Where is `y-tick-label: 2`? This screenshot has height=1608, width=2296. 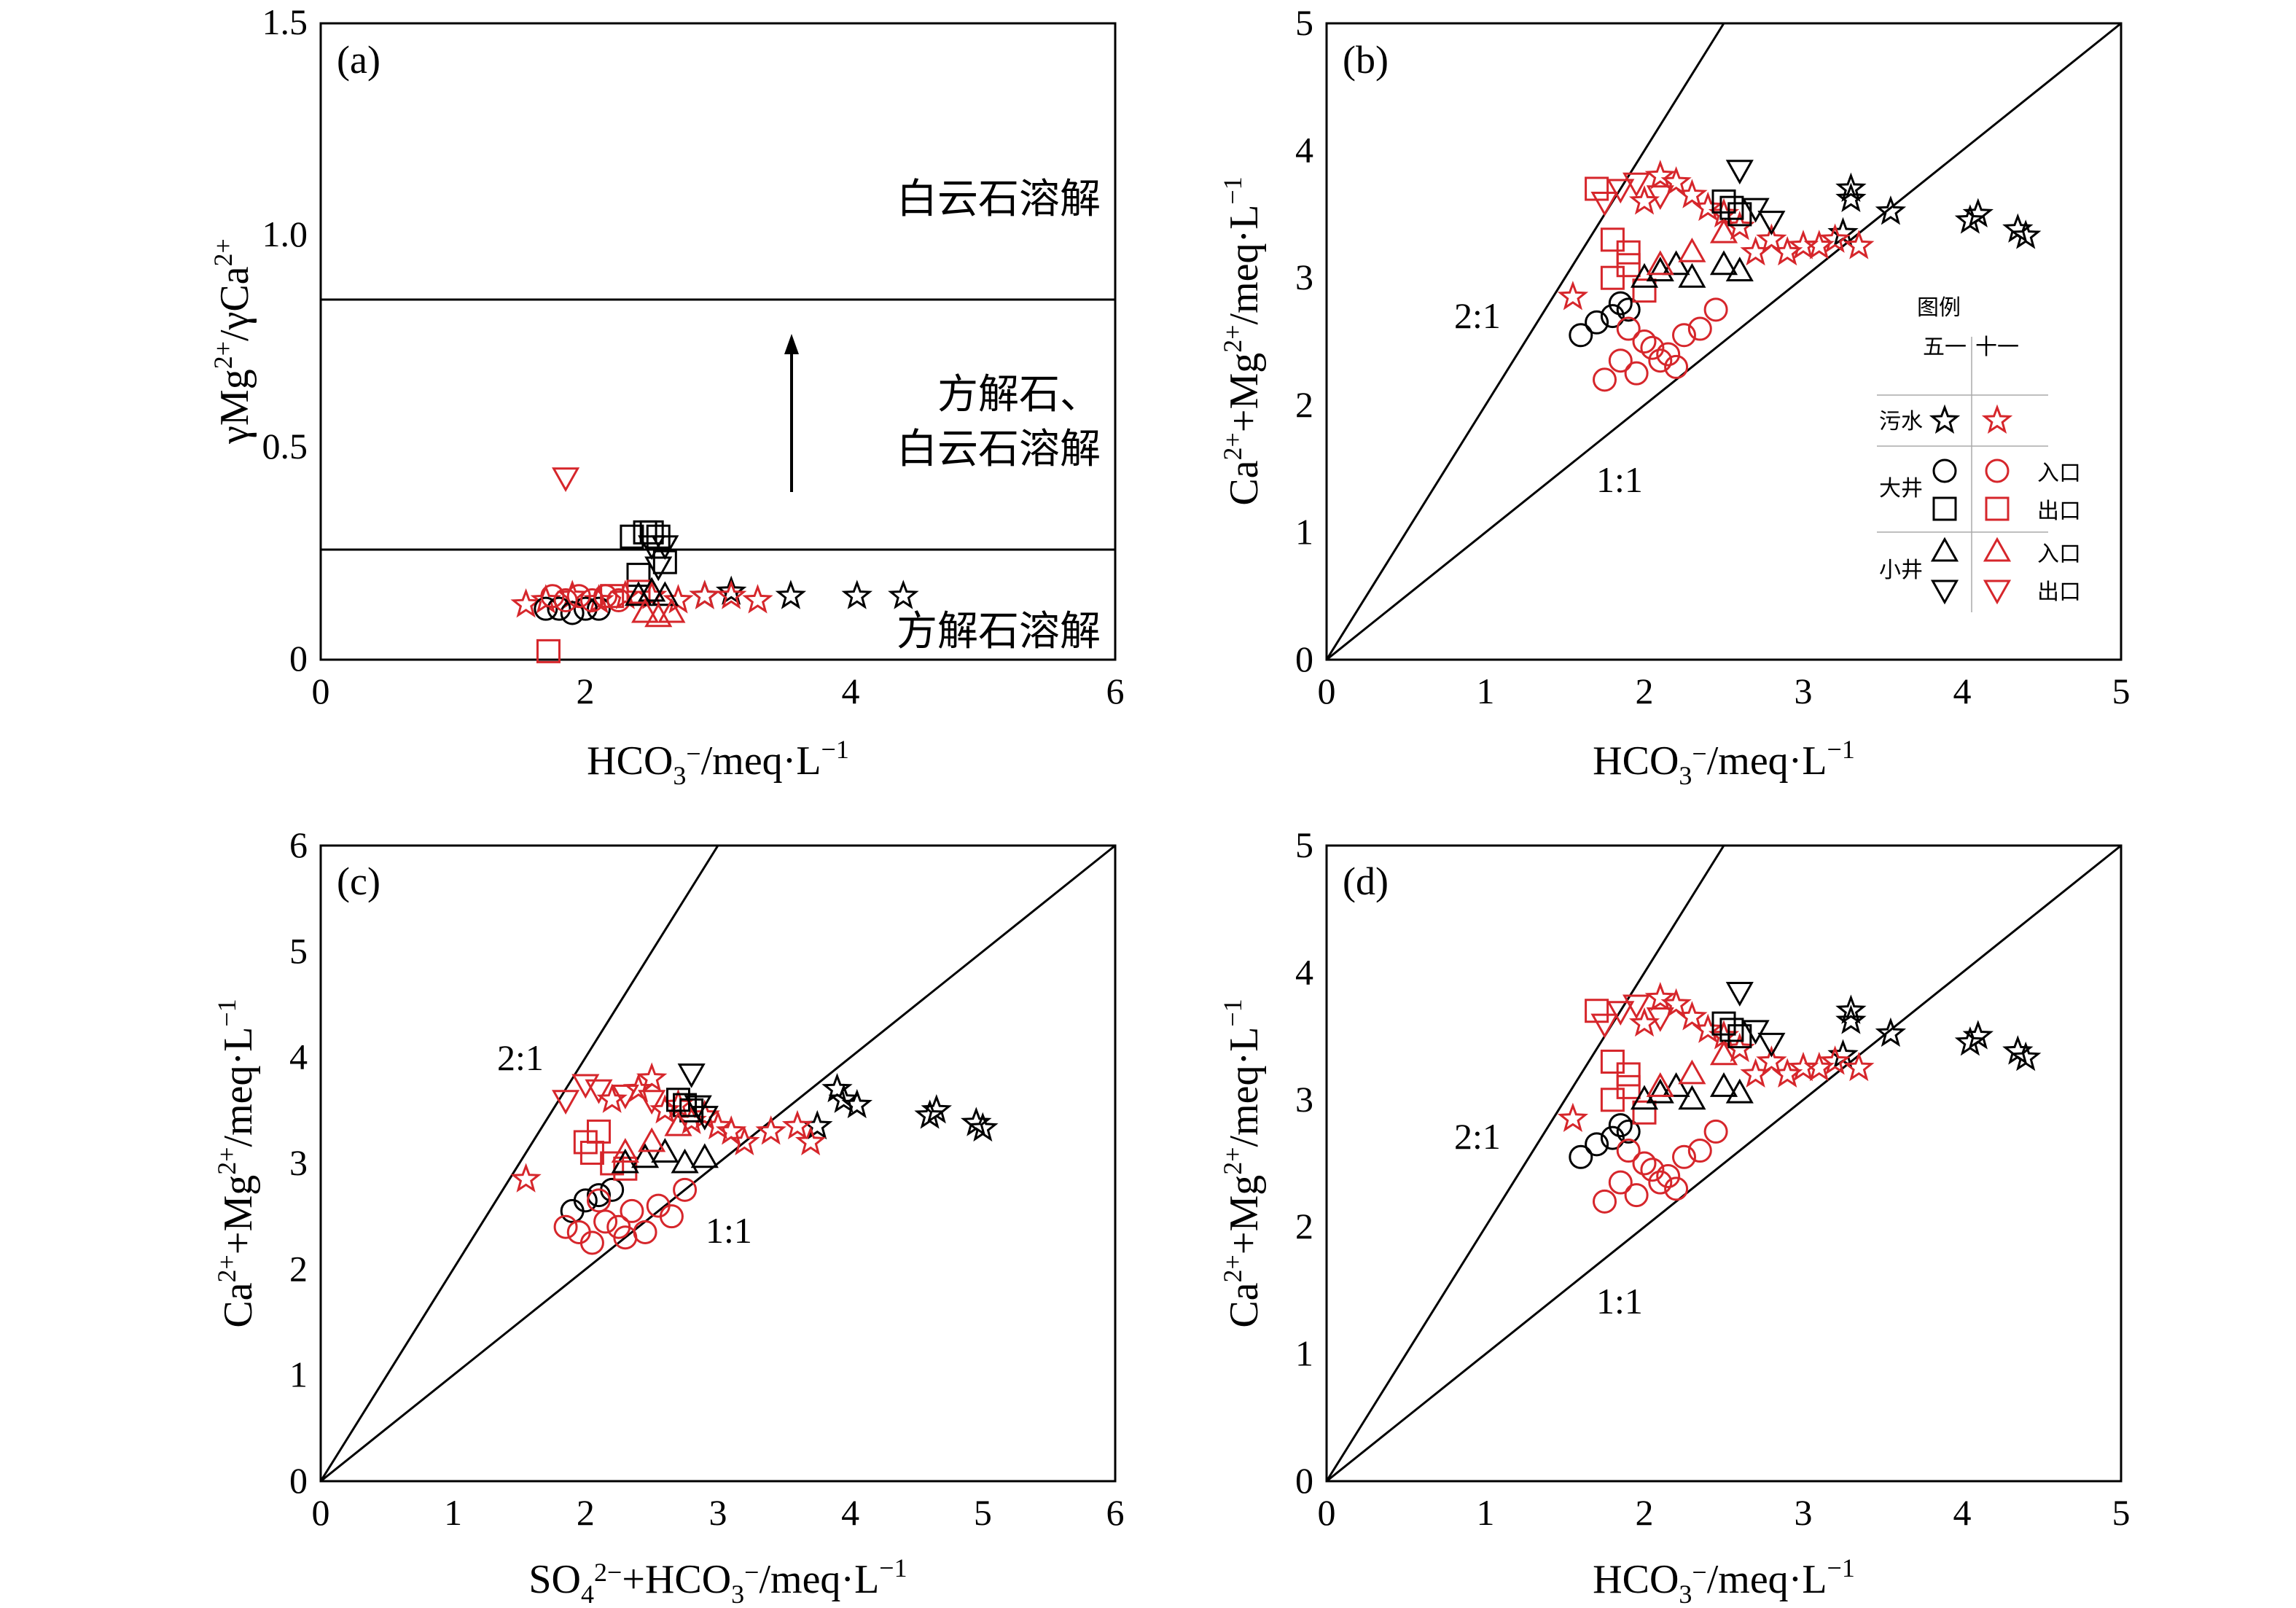
y-tick-label: 2 is located at coordinates (1304, 1226).